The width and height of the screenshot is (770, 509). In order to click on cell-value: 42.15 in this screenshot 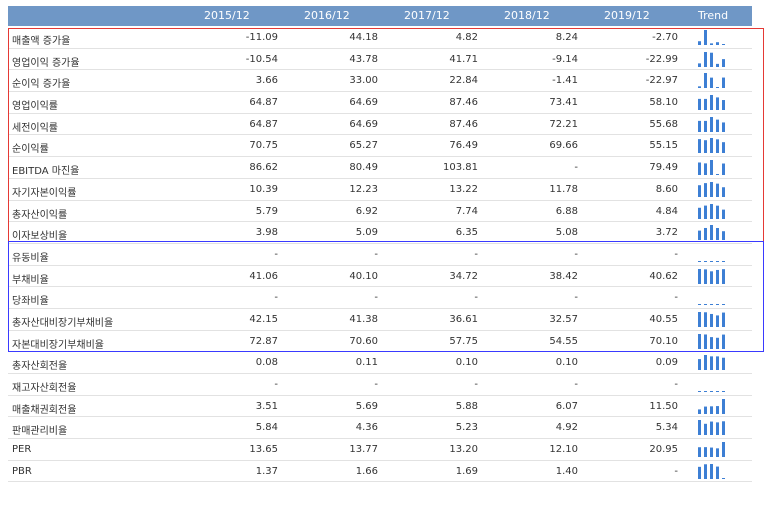, I will do `click(263, 319)`.